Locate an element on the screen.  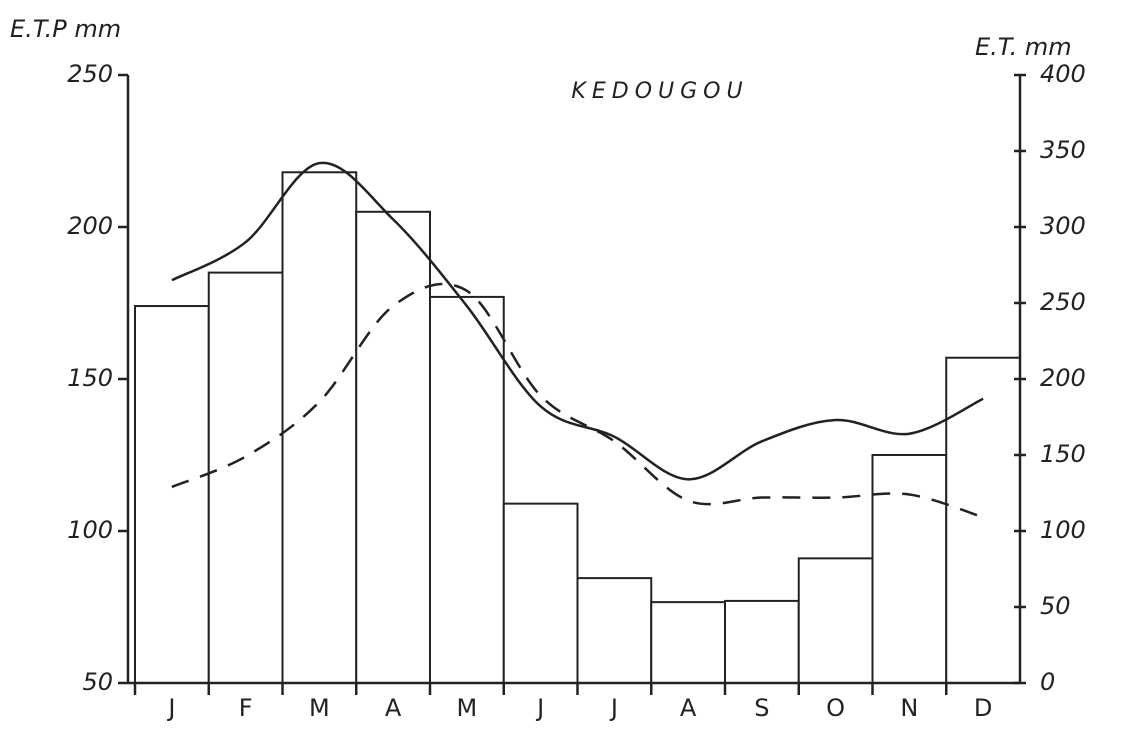
y-tick-label: 200 is located at coordinates (90, 226).